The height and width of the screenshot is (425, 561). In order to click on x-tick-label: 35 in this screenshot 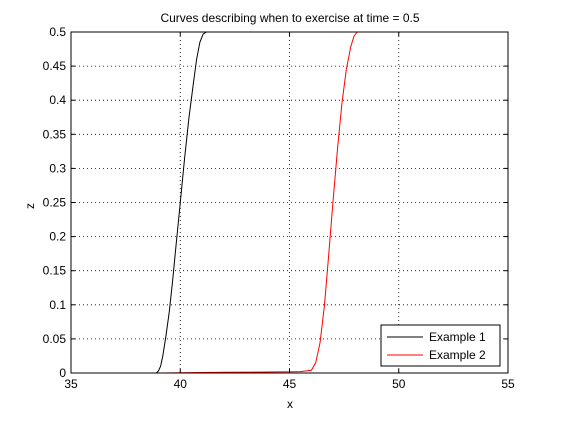, I will do `click(71, 384)`.